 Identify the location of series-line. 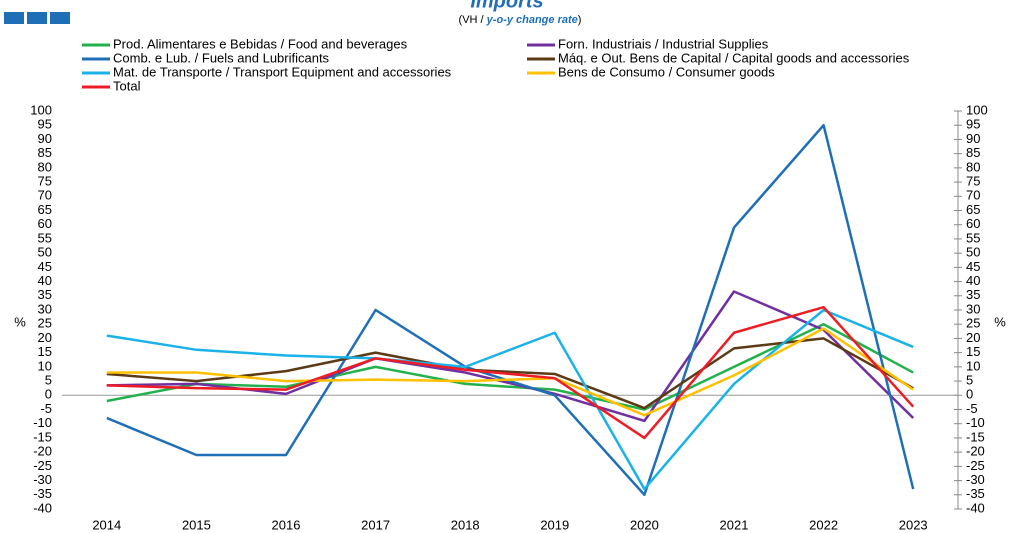
(510, 372).